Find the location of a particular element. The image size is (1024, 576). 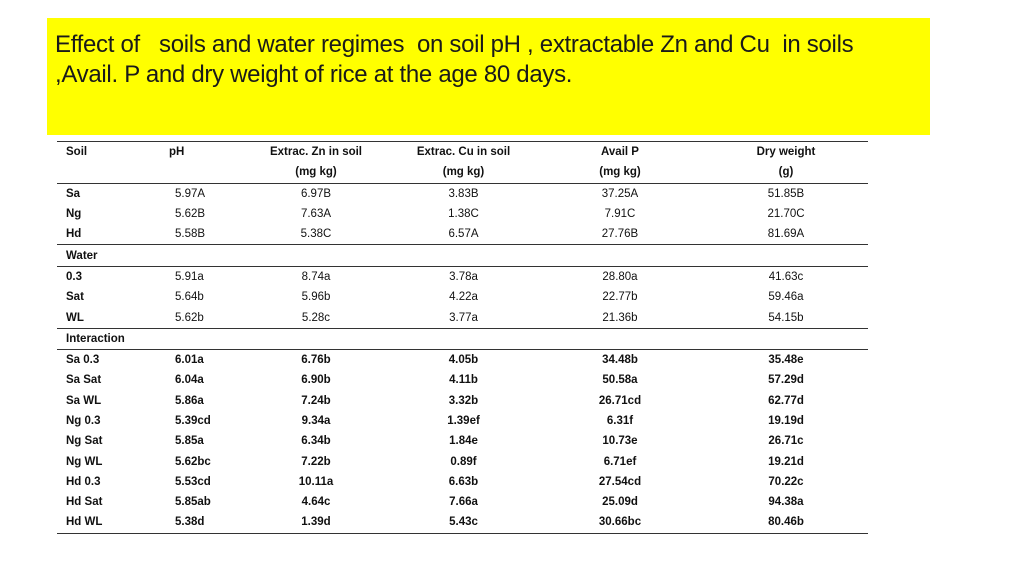

column-header: Avail P is located at coordinates (620, 152).